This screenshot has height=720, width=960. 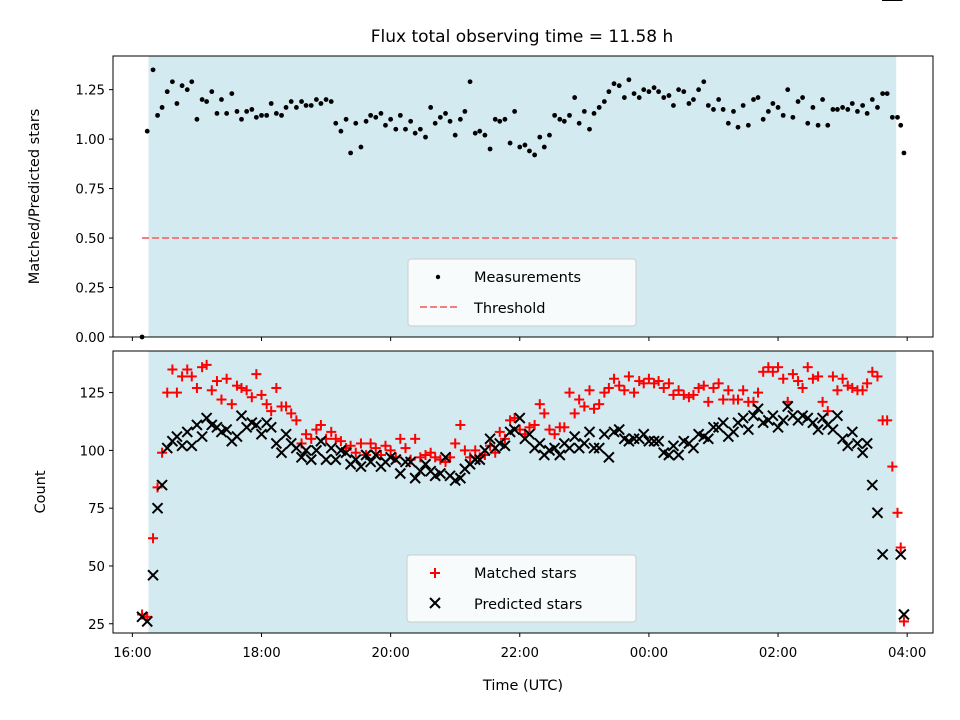 What do you see at coordinates (528, 605) in the screenshot?
I see `legend-predicted-label: Predicted stars` at bounding box center [528, 605].